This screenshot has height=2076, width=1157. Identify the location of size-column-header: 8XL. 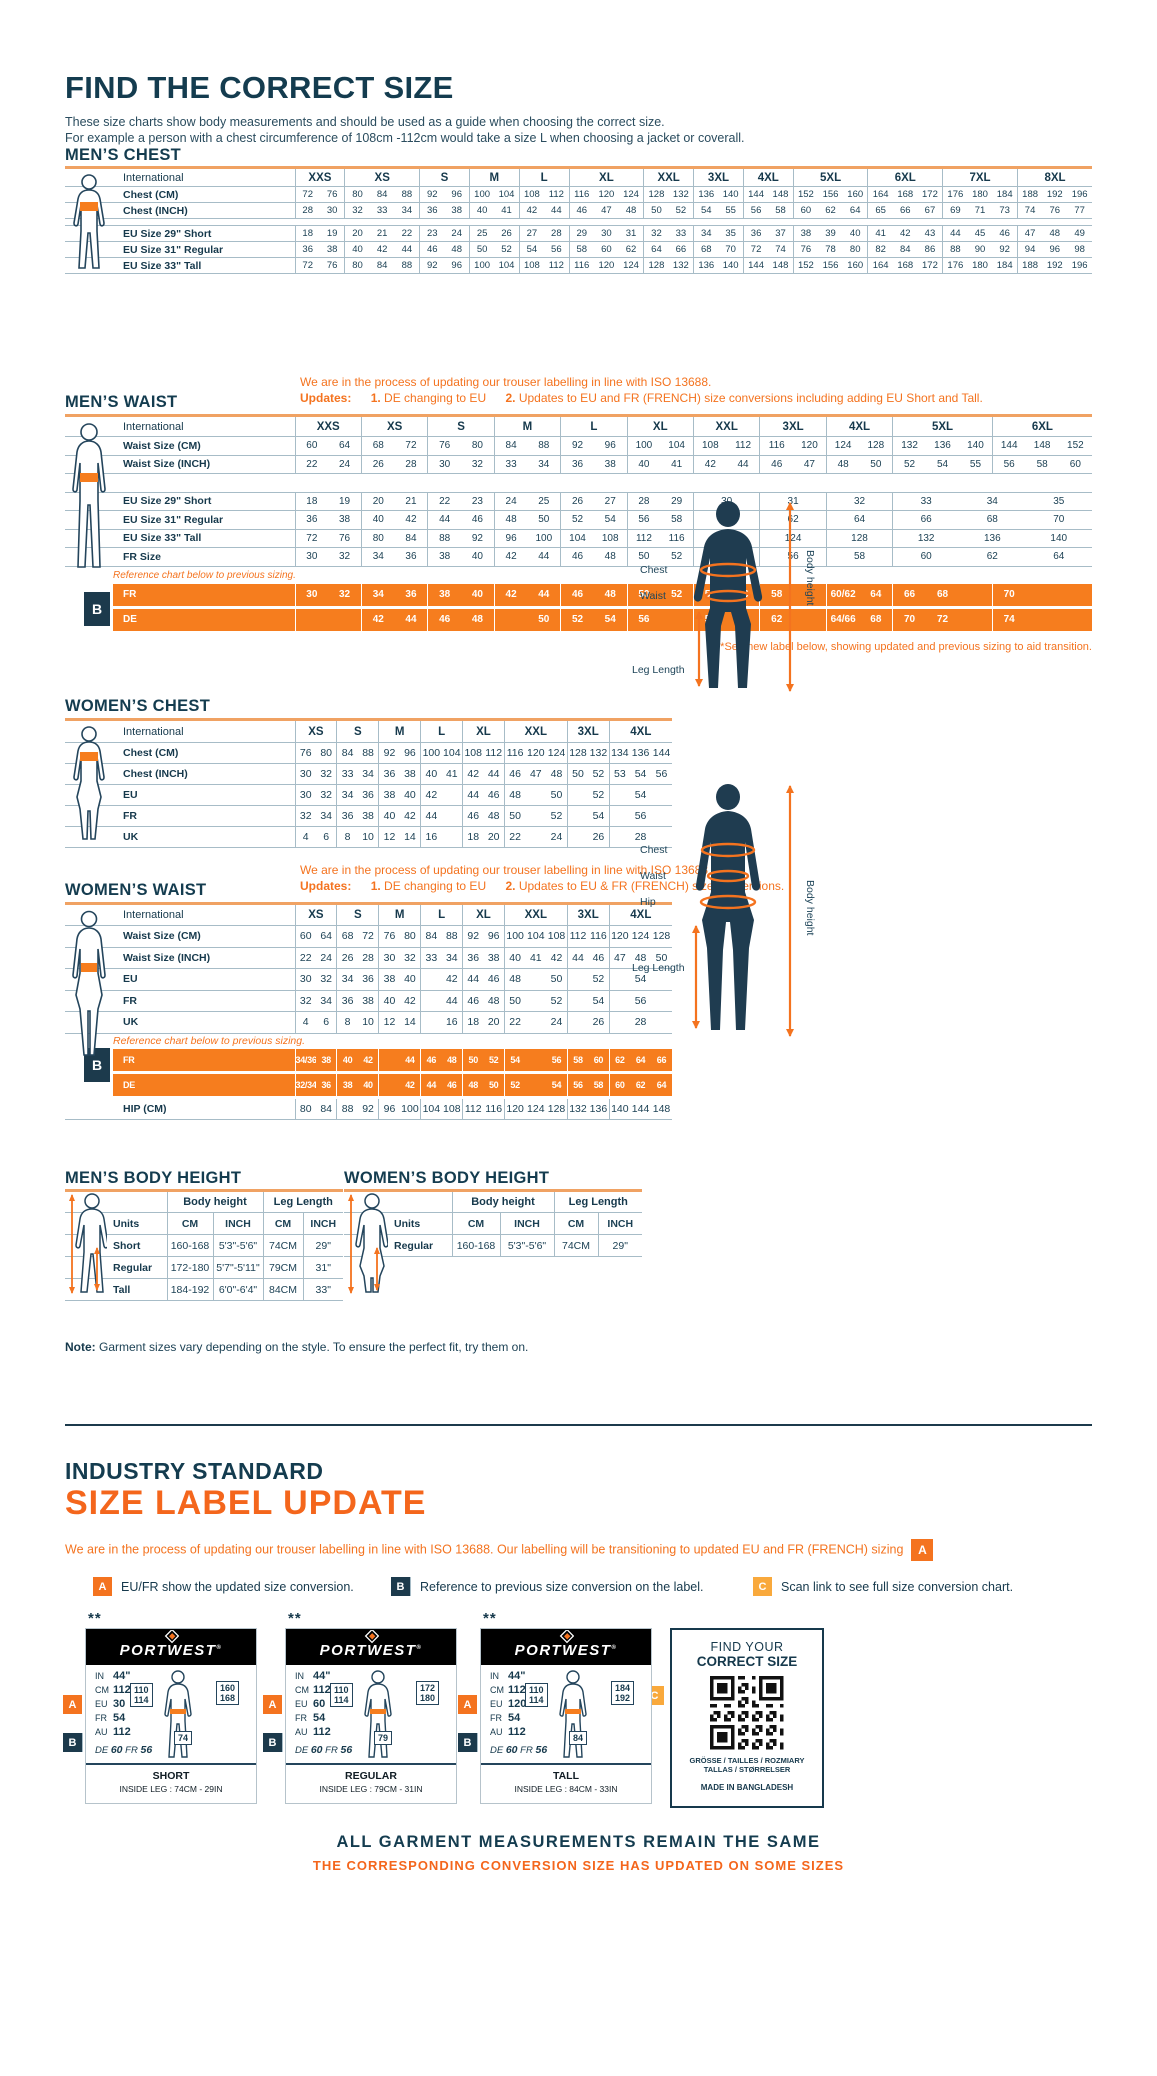
(1055, 178).